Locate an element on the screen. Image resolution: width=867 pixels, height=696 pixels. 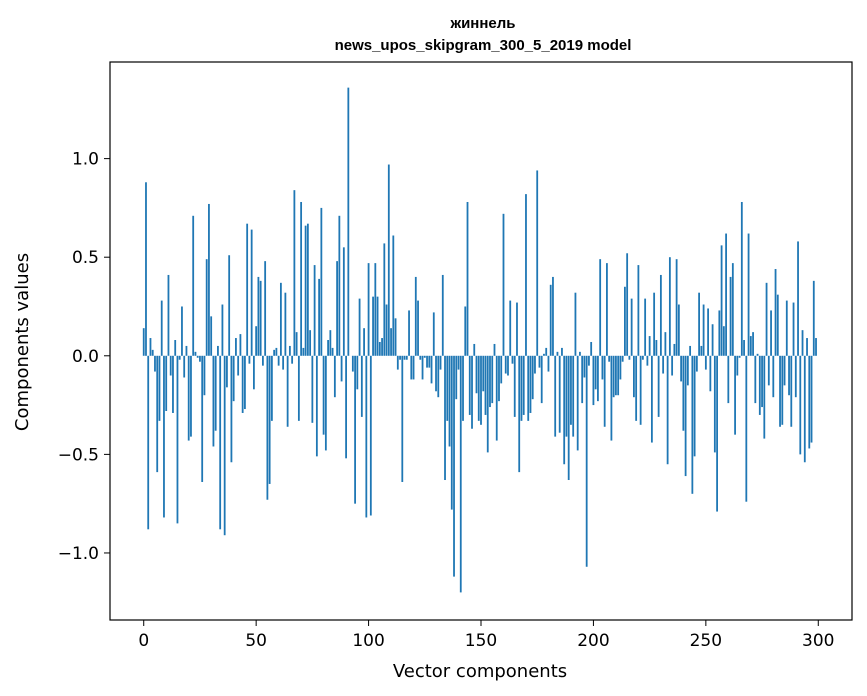
x-tick-label: 300 is located at coordinates (818, 641).